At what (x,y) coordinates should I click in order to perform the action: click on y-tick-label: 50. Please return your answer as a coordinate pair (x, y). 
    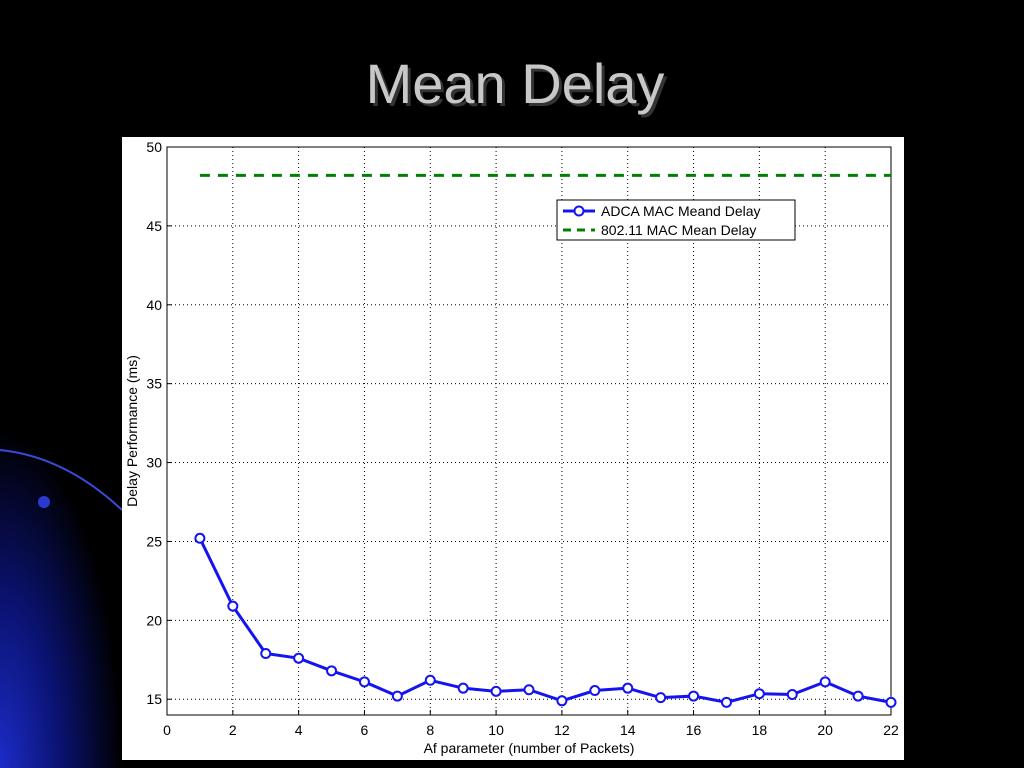
    Looking at the image, I should click on (154, 147).